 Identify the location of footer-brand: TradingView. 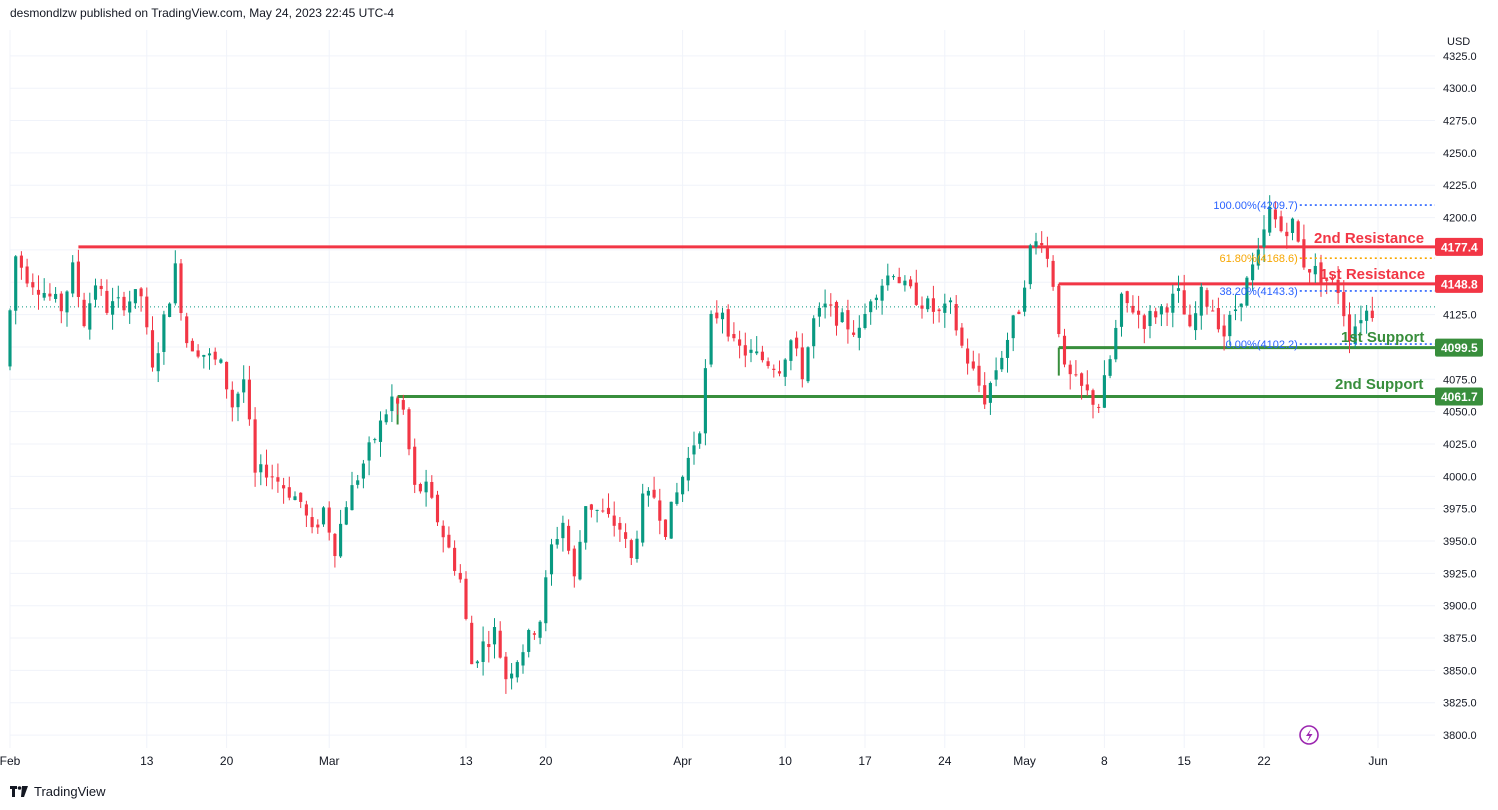
(58, 791).